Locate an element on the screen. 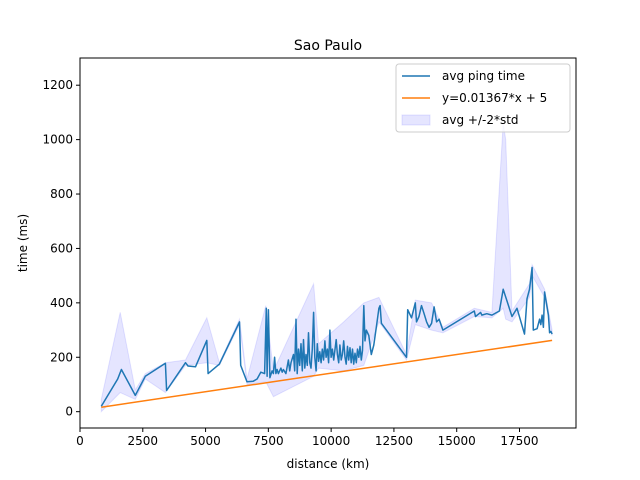 This screenshot has width=640, height=480. legend-box is located at coordinates (483, 98).